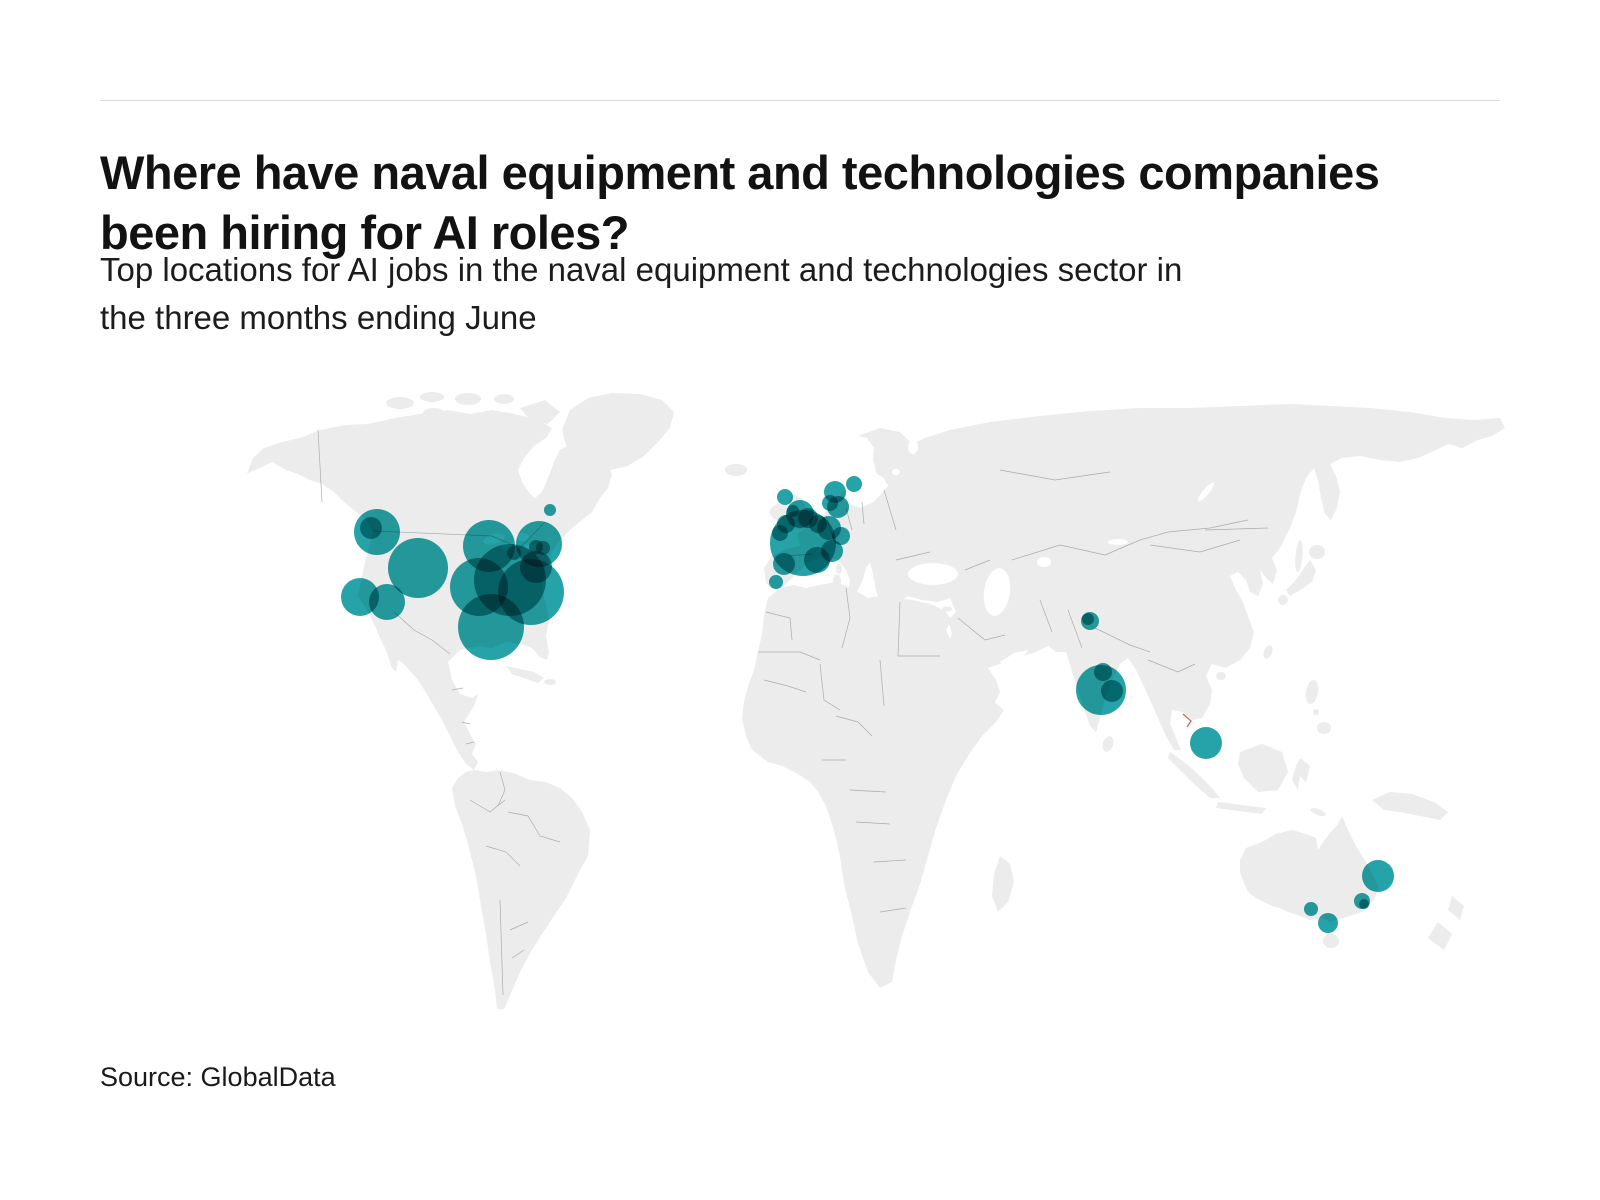  I want to click on sea-baltic, so click(861, 480).